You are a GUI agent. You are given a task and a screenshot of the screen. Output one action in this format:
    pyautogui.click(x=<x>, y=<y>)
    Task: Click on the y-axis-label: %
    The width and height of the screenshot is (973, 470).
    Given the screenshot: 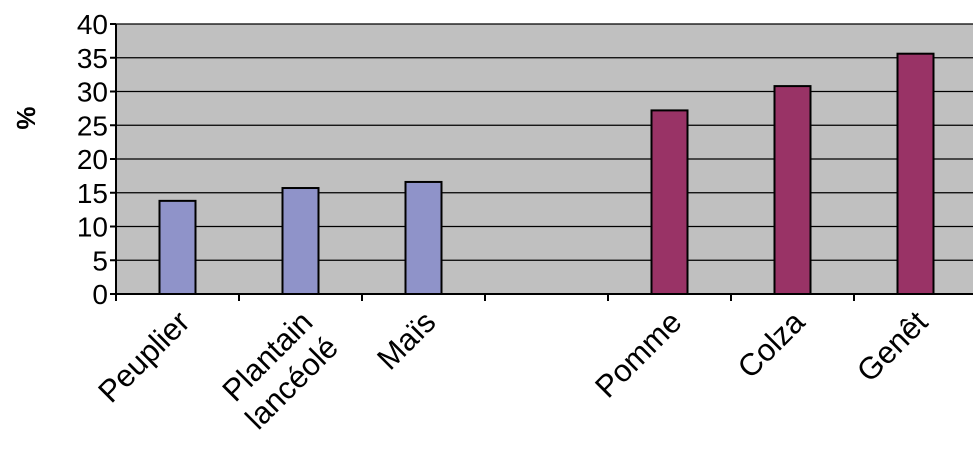 What is the action you would take?
    pyautogui.click(x=26, y=117)
    